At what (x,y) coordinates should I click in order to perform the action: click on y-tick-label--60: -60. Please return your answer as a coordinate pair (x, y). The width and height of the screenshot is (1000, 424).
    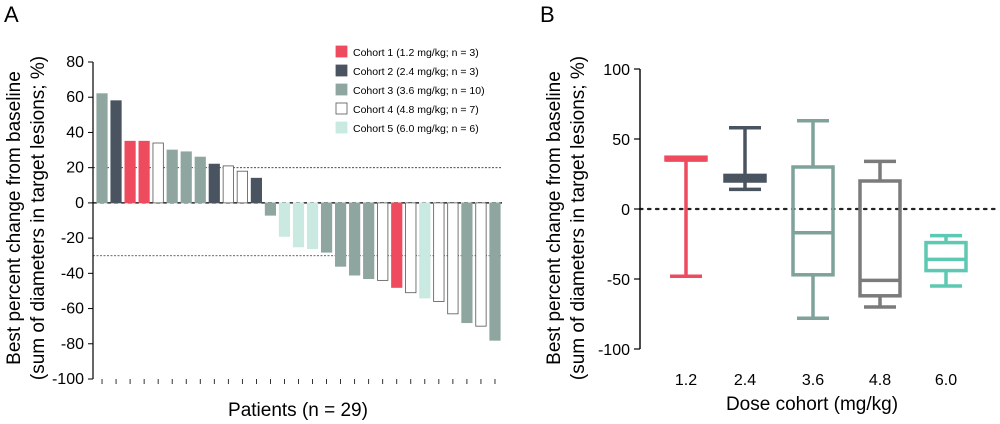
    Looking at the image, I should click on (72, 309).